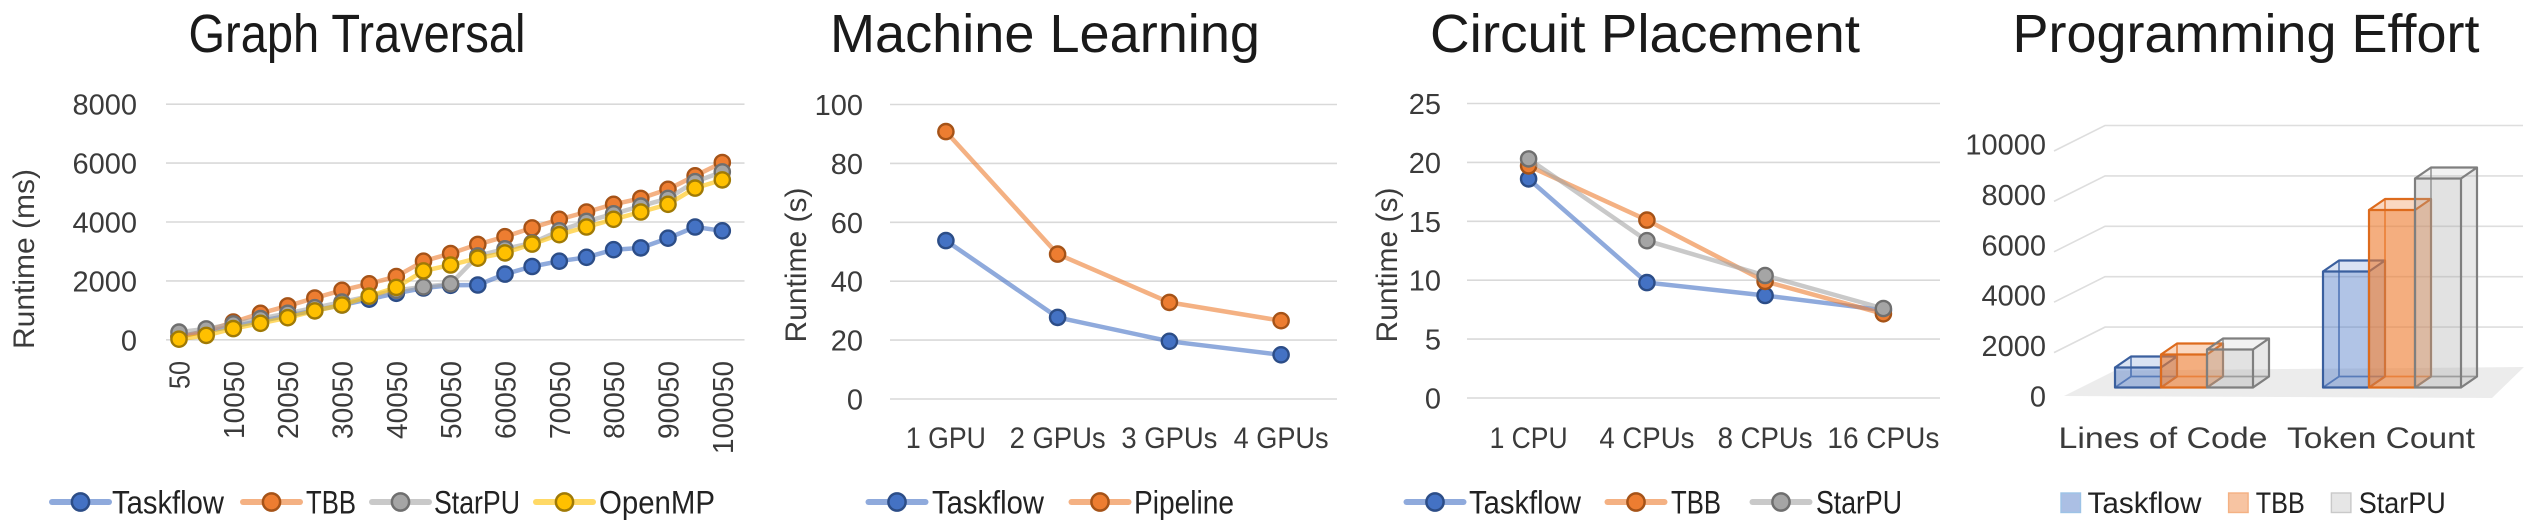  Describe the element at coordinates (398, 400) in the screenshot. I see `svg-text: 40050` at that location.